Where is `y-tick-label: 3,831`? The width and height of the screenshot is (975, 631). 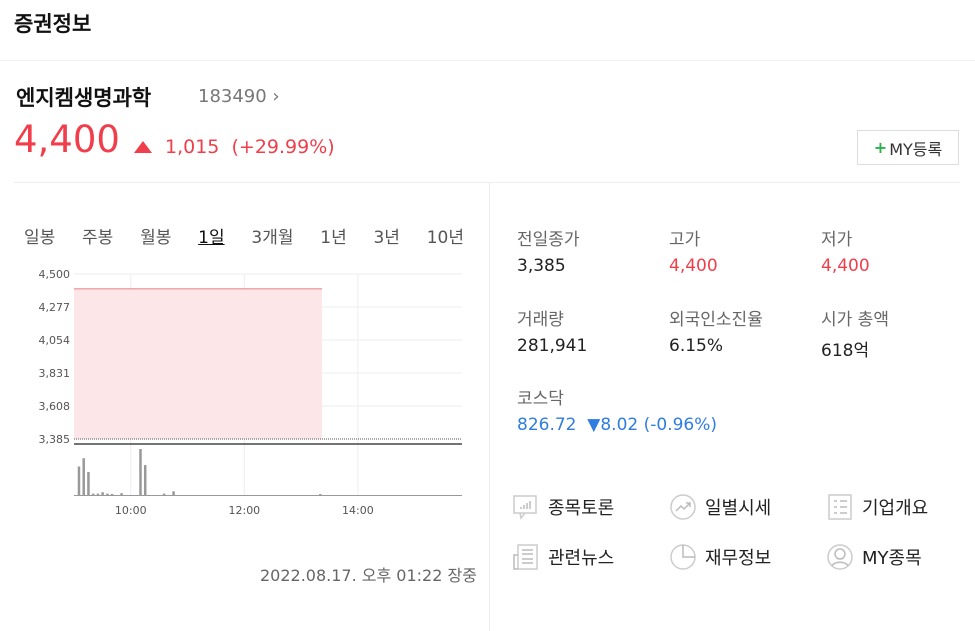 y-tick-label: 3,831 is located at coordinates (55, 373).